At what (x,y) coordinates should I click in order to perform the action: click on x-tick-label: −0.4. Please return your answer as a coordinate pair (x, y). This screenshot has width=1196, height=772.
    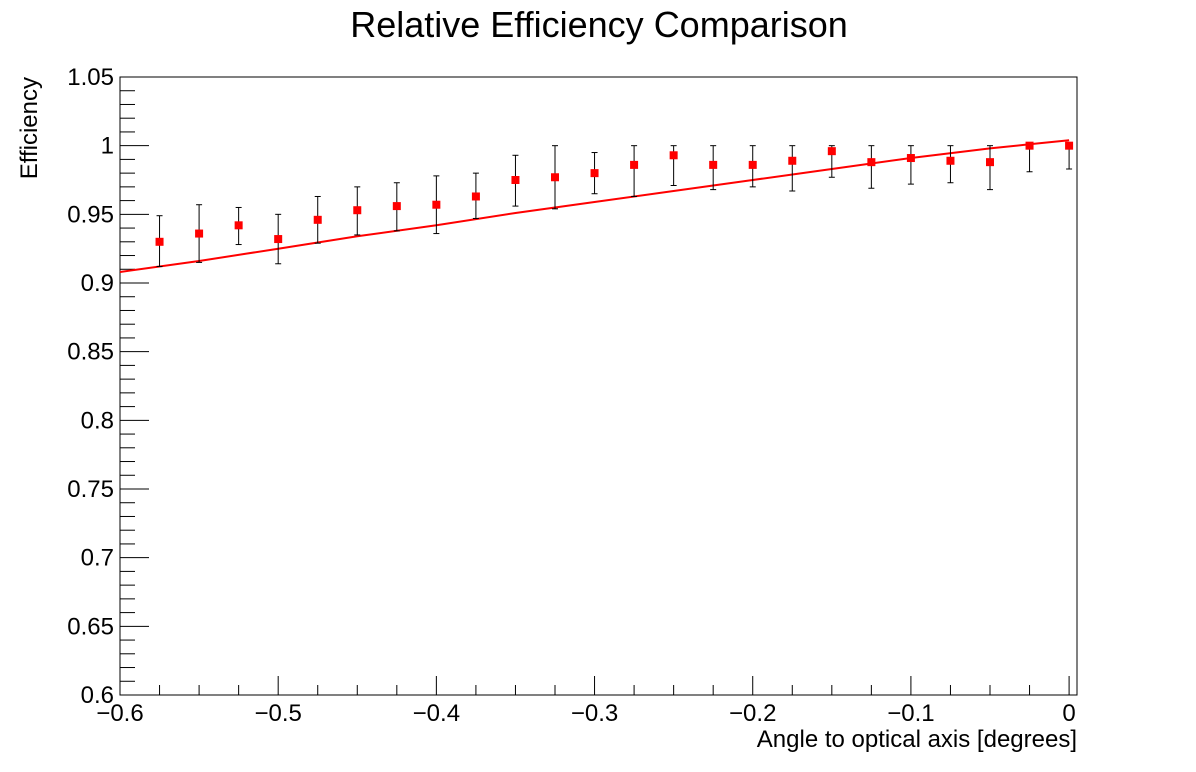
    Looking at the image, I should click on (436, 713).